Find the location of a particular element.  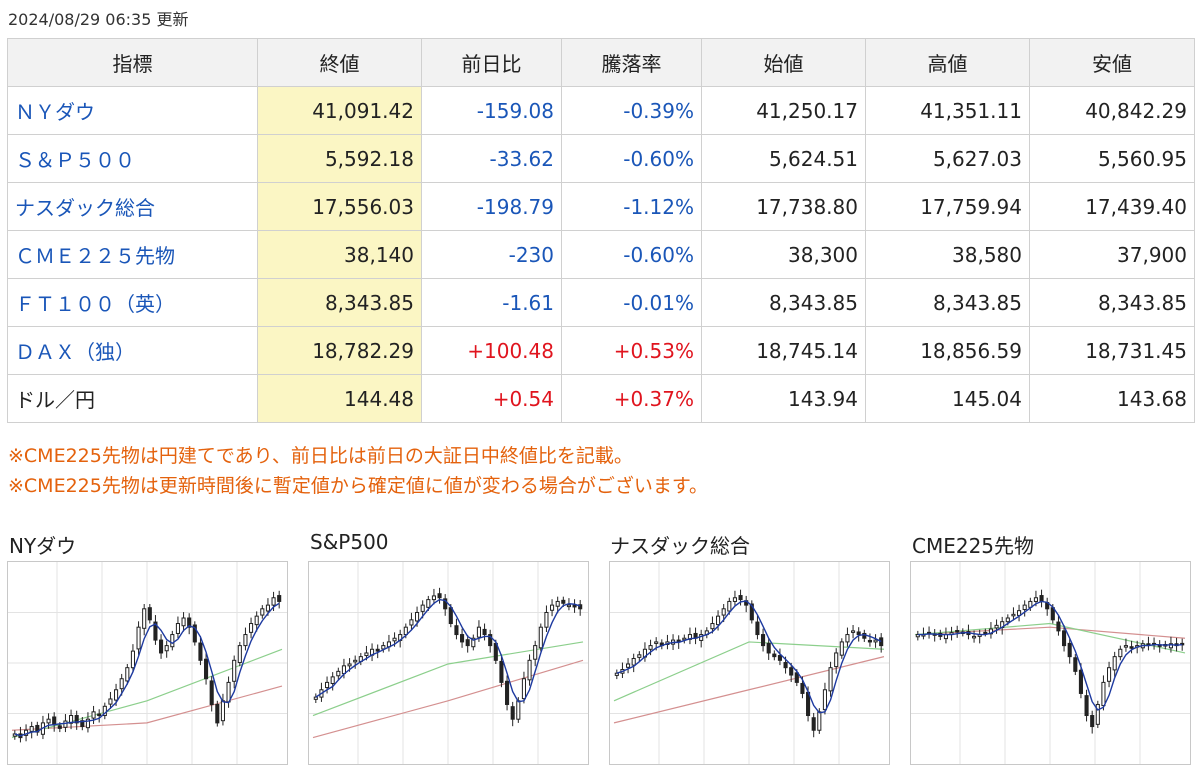

chart-nasdaq is located at coordinates (749, 663).